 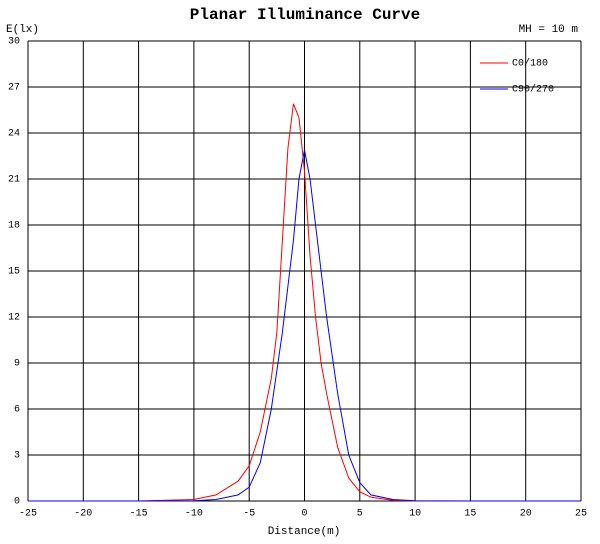 What do you see at coordinates (415, 514) in the screenshot?
I see `x-tick-label: 10` at bounding box center [415, 514].